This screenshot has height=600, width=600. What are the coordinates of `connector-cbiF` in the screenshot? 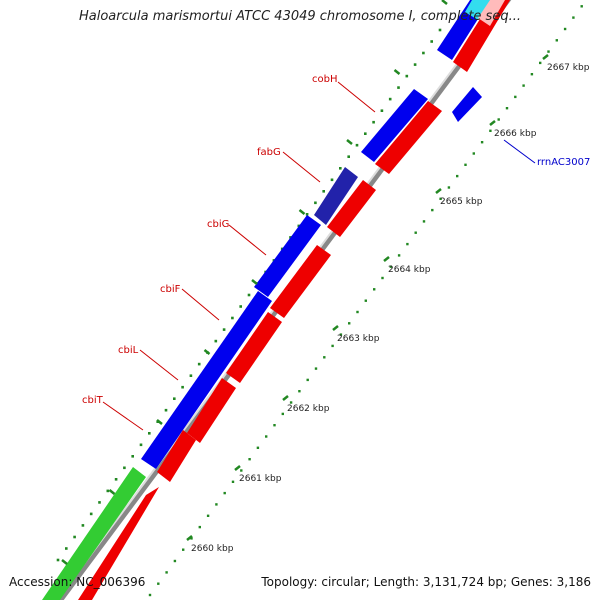 It's located at (200, 304).